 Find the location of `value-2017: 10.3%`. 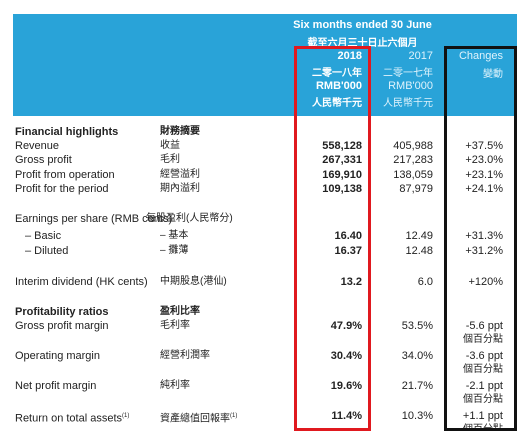

value-2017: 10.3% is located at coordinates (417, 416).